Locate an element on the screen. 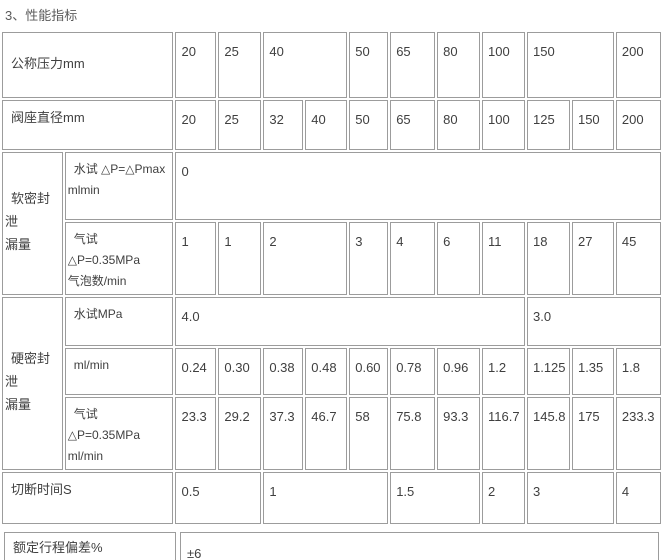 Image resolution: width=663 pixels, height=560 pixels. soft-seal-air-test-value: 18 is located at coordinates (548, 258).